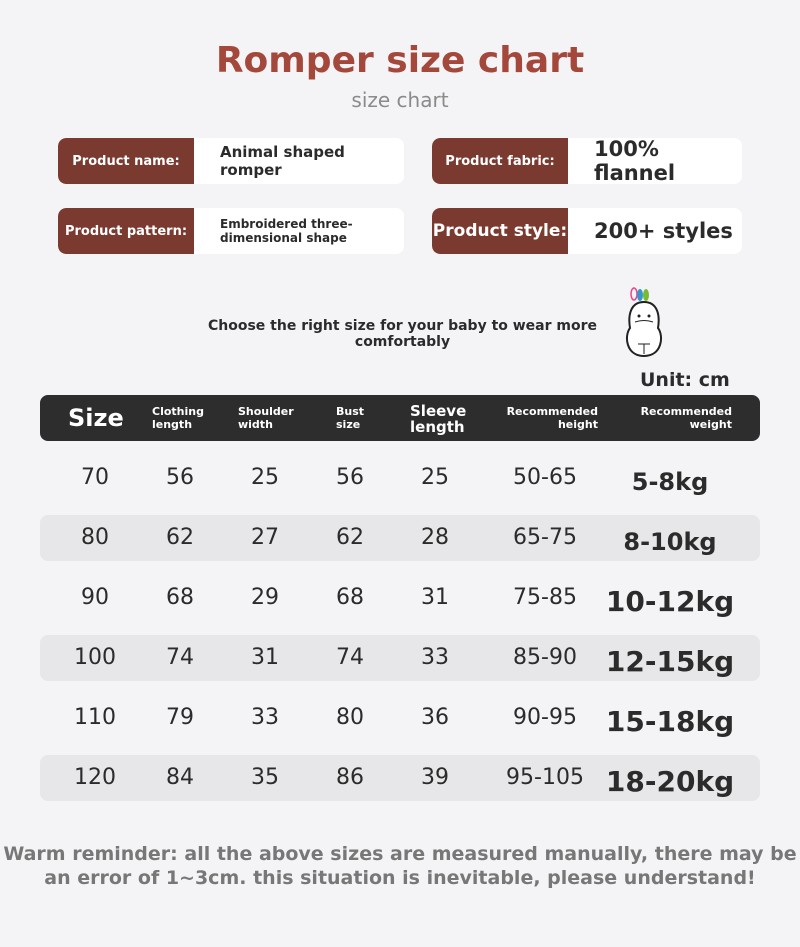  What do you see at coordinates (180, 777) in the screenshot?
I see `table-cell: 84` at bounding box center [180, 777].